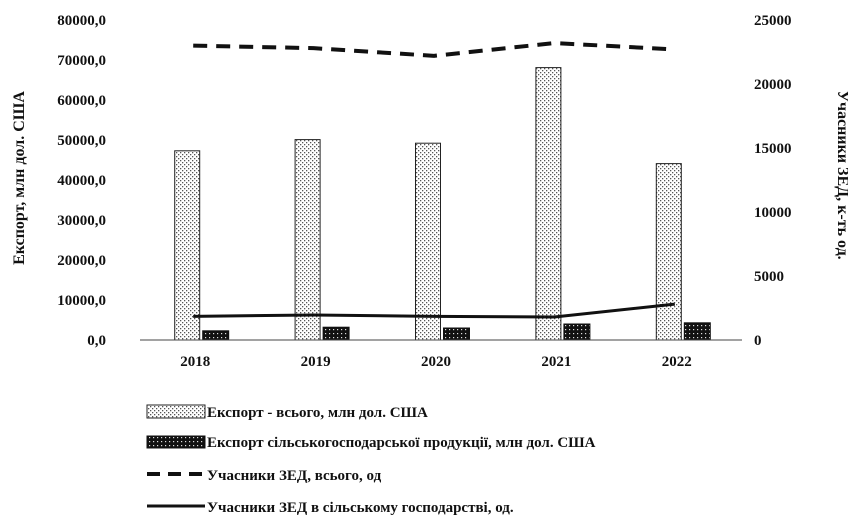  I want to click on right-tick-label: 10000, so click(773, 213).